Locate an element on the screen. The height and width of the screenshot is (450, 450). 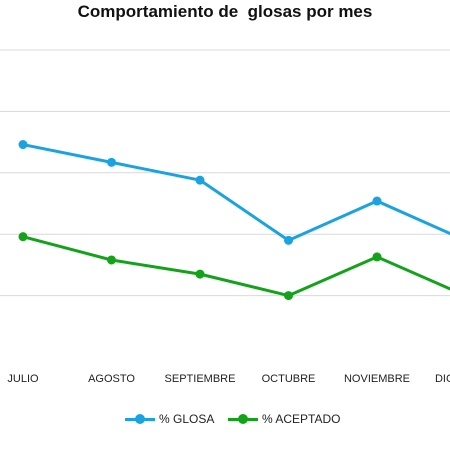
legend-swatch-aceptado is located at coordinates (243, 419).